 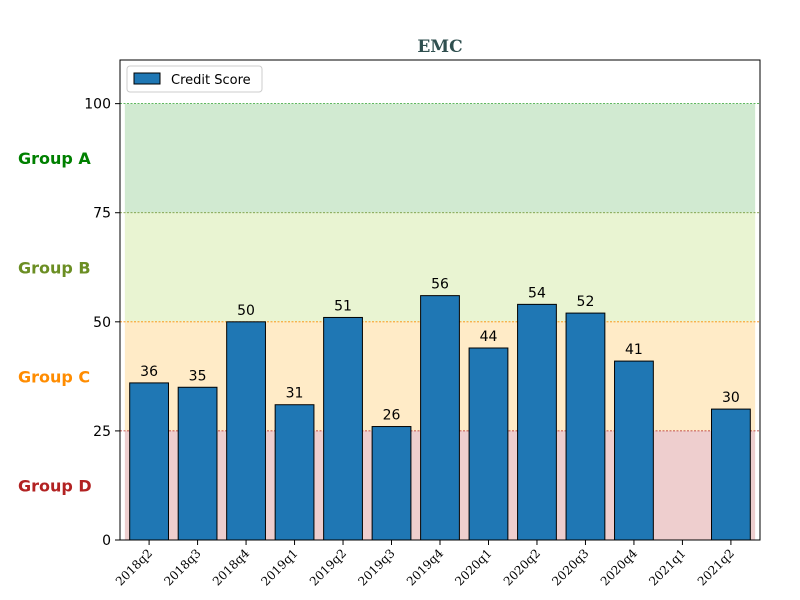 What do you see at coordinates (294, 472) in the screenshot?
I see `bar-2019q1` at bounding box center [294, 472].